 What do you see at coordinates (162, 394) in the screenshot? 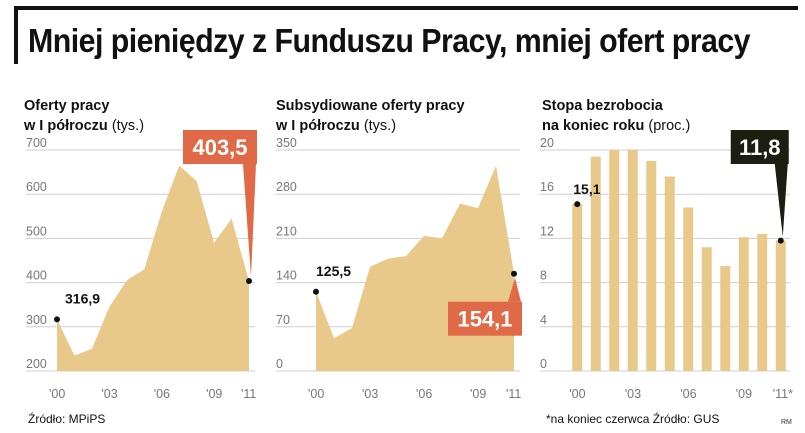
I see `panel1-x-tick-label: '06` at bounding box center [162, 394].